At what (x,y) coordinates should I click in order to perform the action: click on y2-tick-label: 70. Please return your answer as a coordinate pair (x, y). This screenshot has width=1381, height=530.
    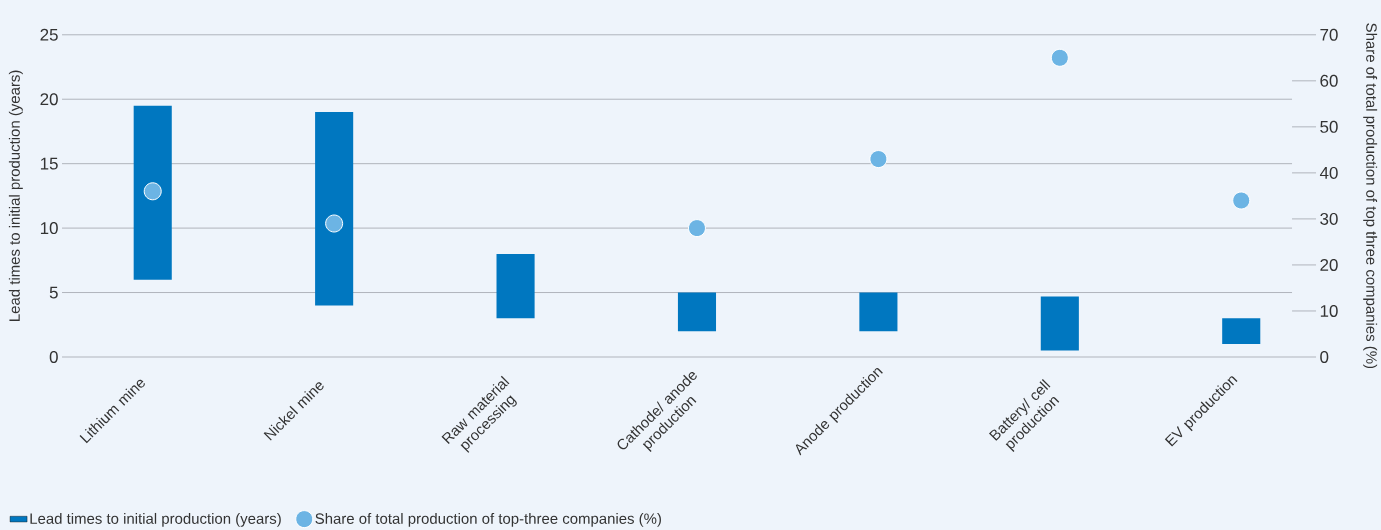
    Looking at the image, I should click on (1329, 34).